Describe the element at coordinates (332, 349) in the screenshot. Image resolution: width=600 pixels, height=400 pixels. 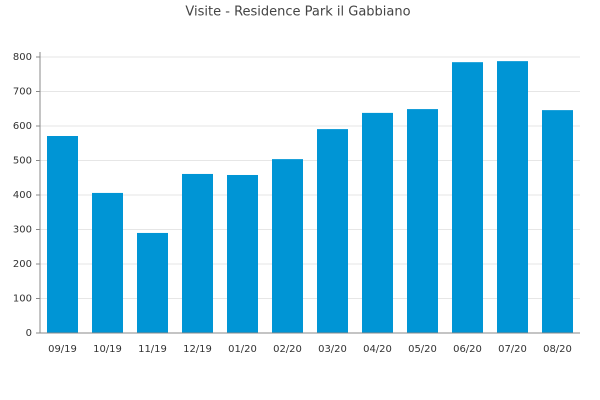
I see `x-tick-label: 03/20` at that location.